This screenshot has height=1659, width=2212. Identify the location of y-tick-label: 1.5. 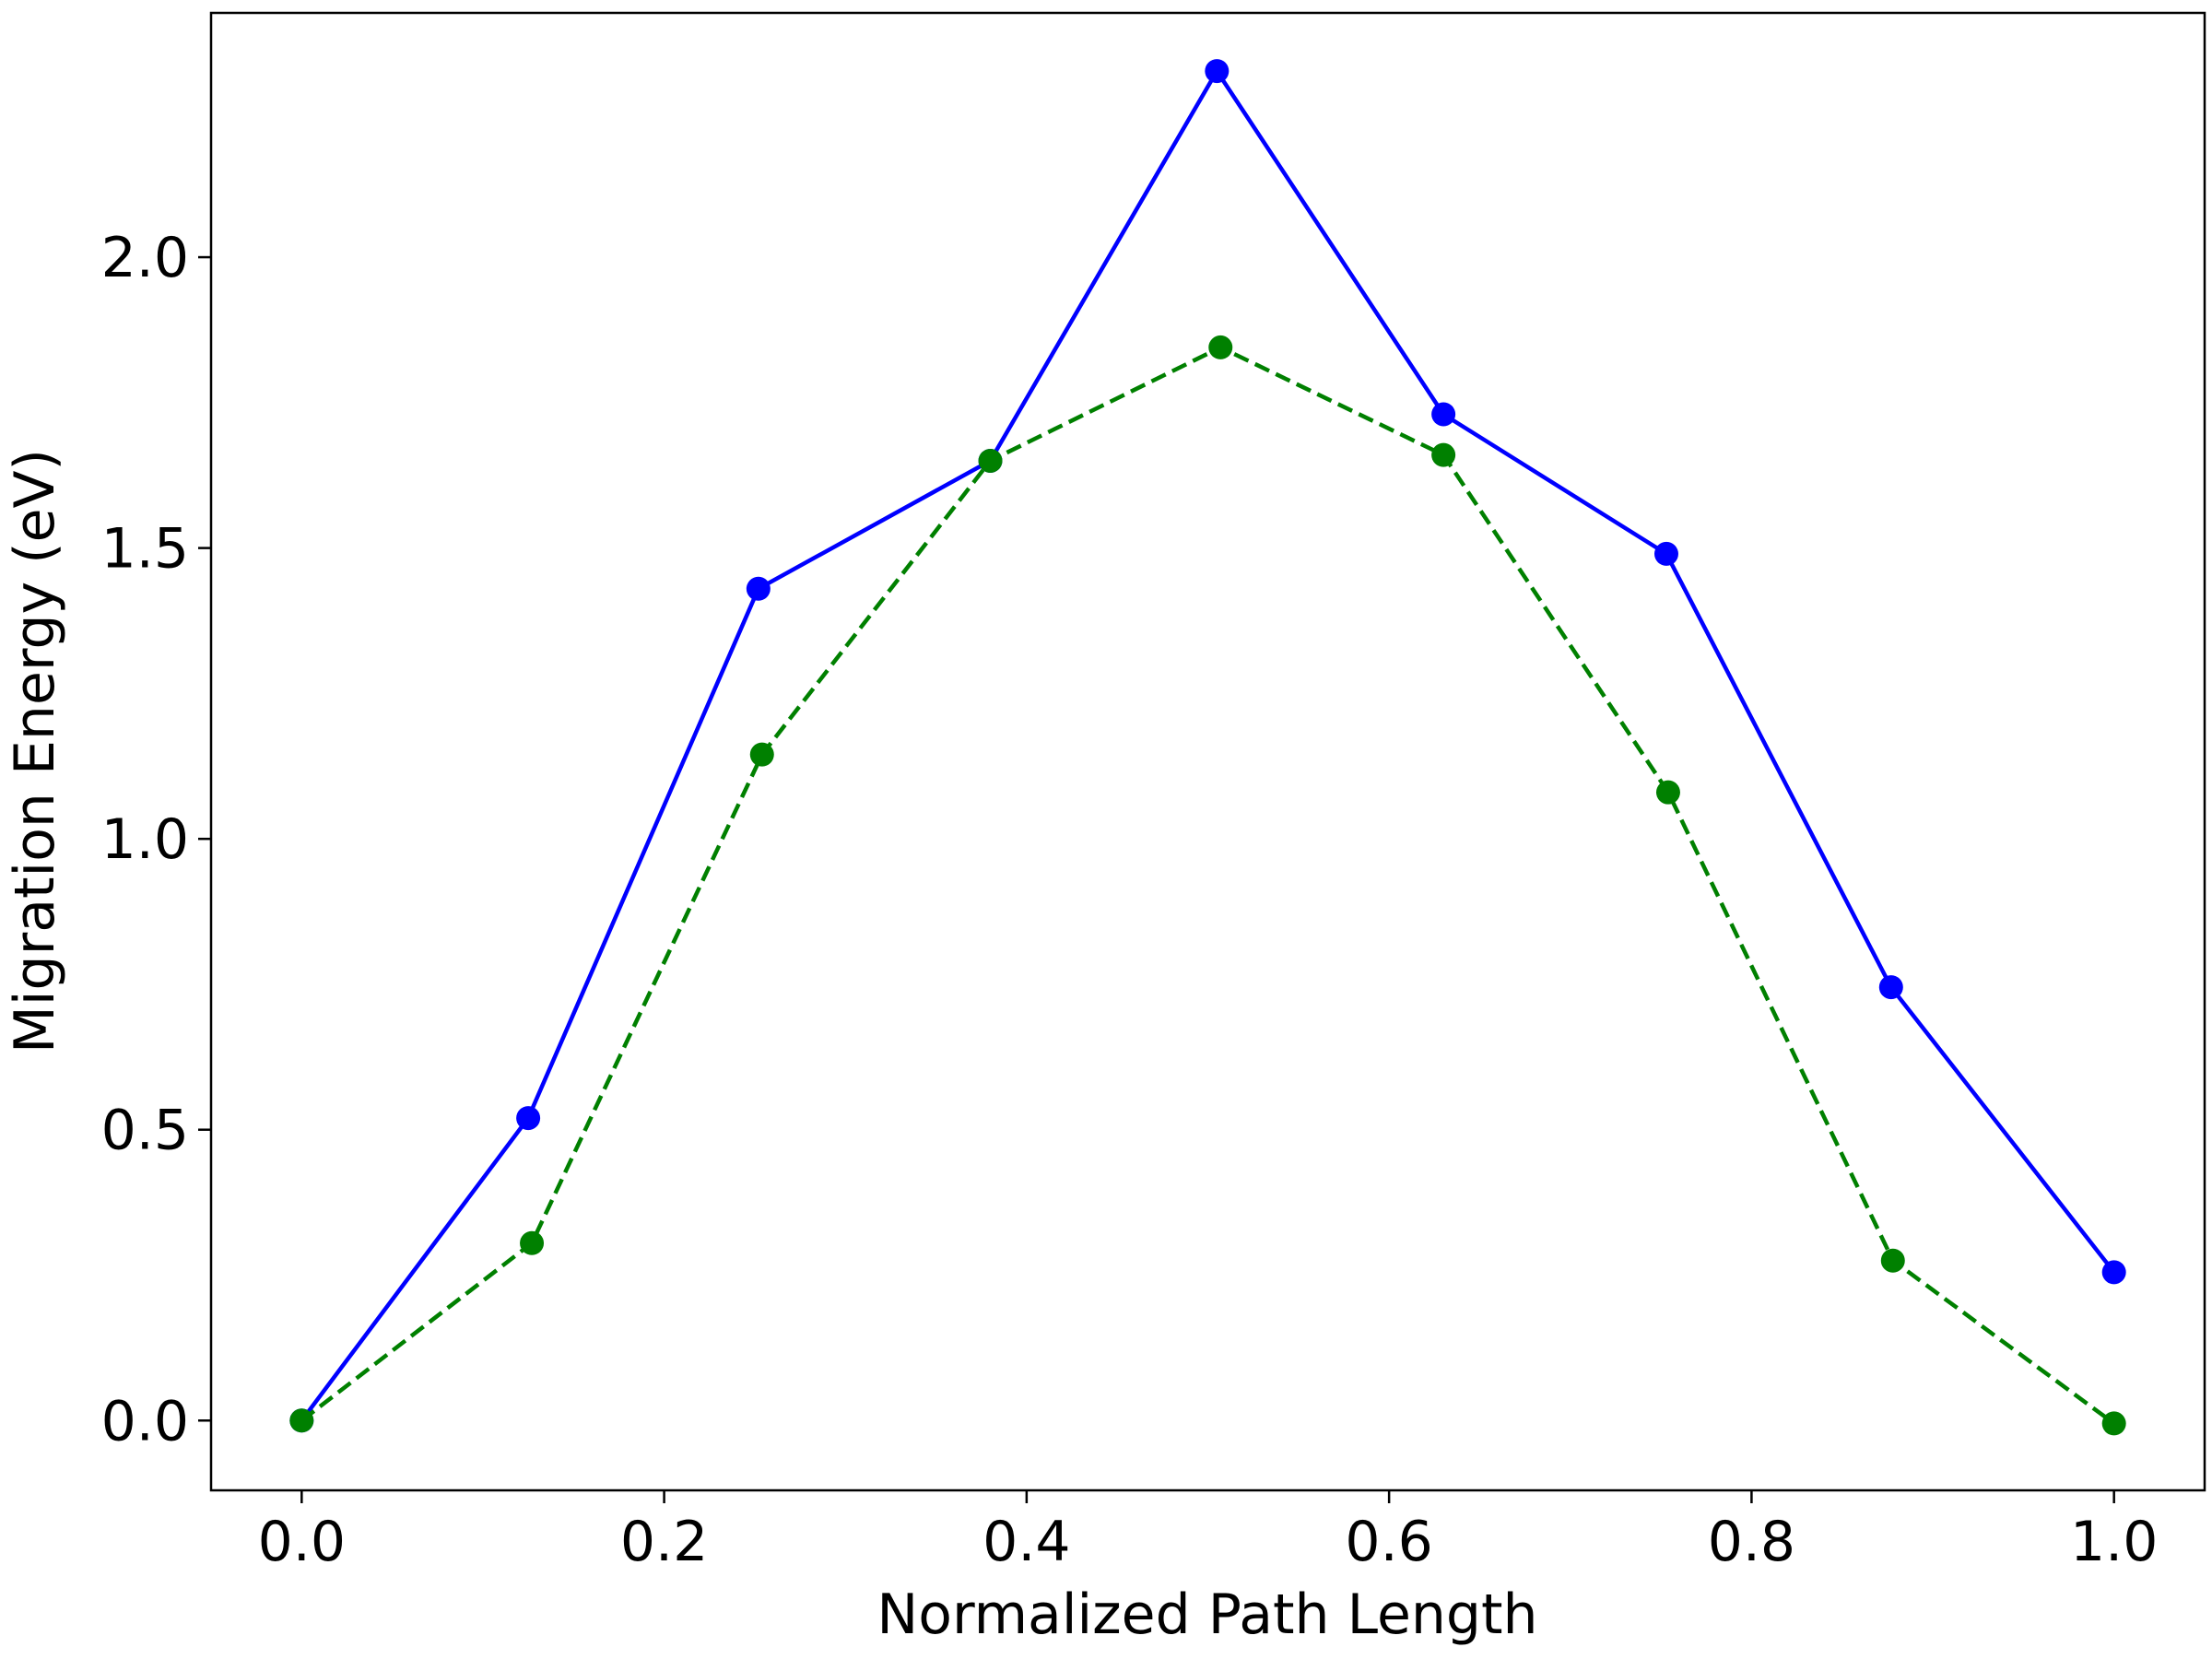
(145, 549).